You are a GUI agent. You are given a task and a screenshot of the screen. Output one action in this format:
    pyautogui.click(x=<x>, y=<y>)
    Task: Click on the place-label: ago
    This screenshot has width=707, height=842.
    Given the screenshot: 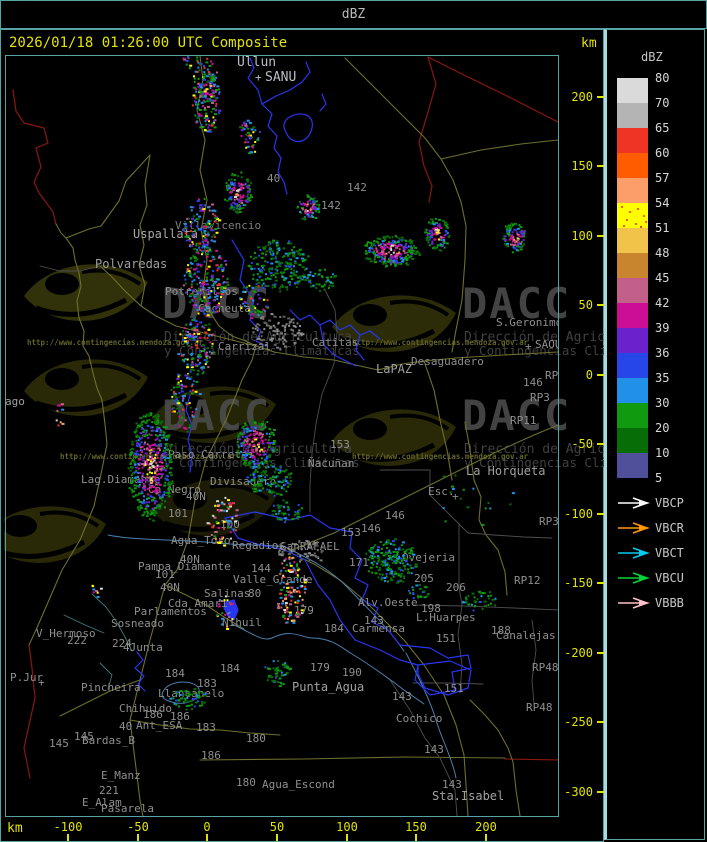 What is the action you would take?
    pyautogui.click(x=15, y=401)
    